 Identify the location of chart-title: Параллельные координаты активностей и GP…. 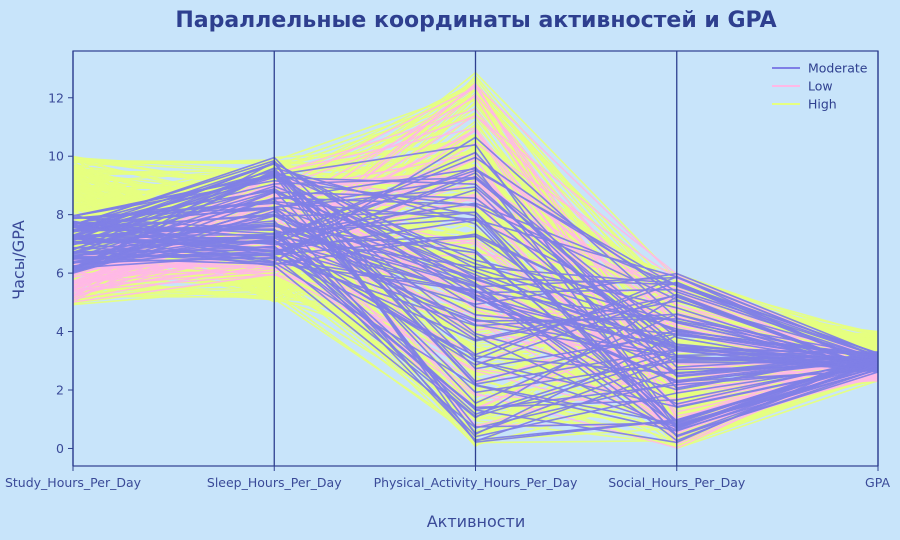
(475, 20).